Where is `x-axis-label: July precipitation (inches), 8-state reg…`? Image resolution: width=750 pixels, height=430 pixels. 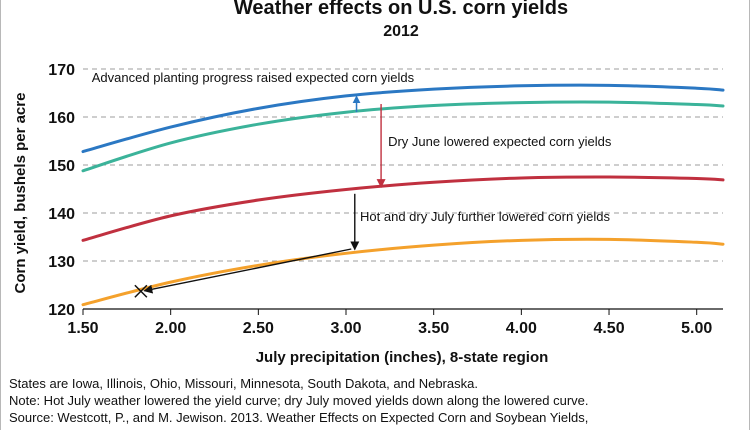
x-axis-label: July precipitation (inches), 8-state reg… is located at coordinates (402, 357).